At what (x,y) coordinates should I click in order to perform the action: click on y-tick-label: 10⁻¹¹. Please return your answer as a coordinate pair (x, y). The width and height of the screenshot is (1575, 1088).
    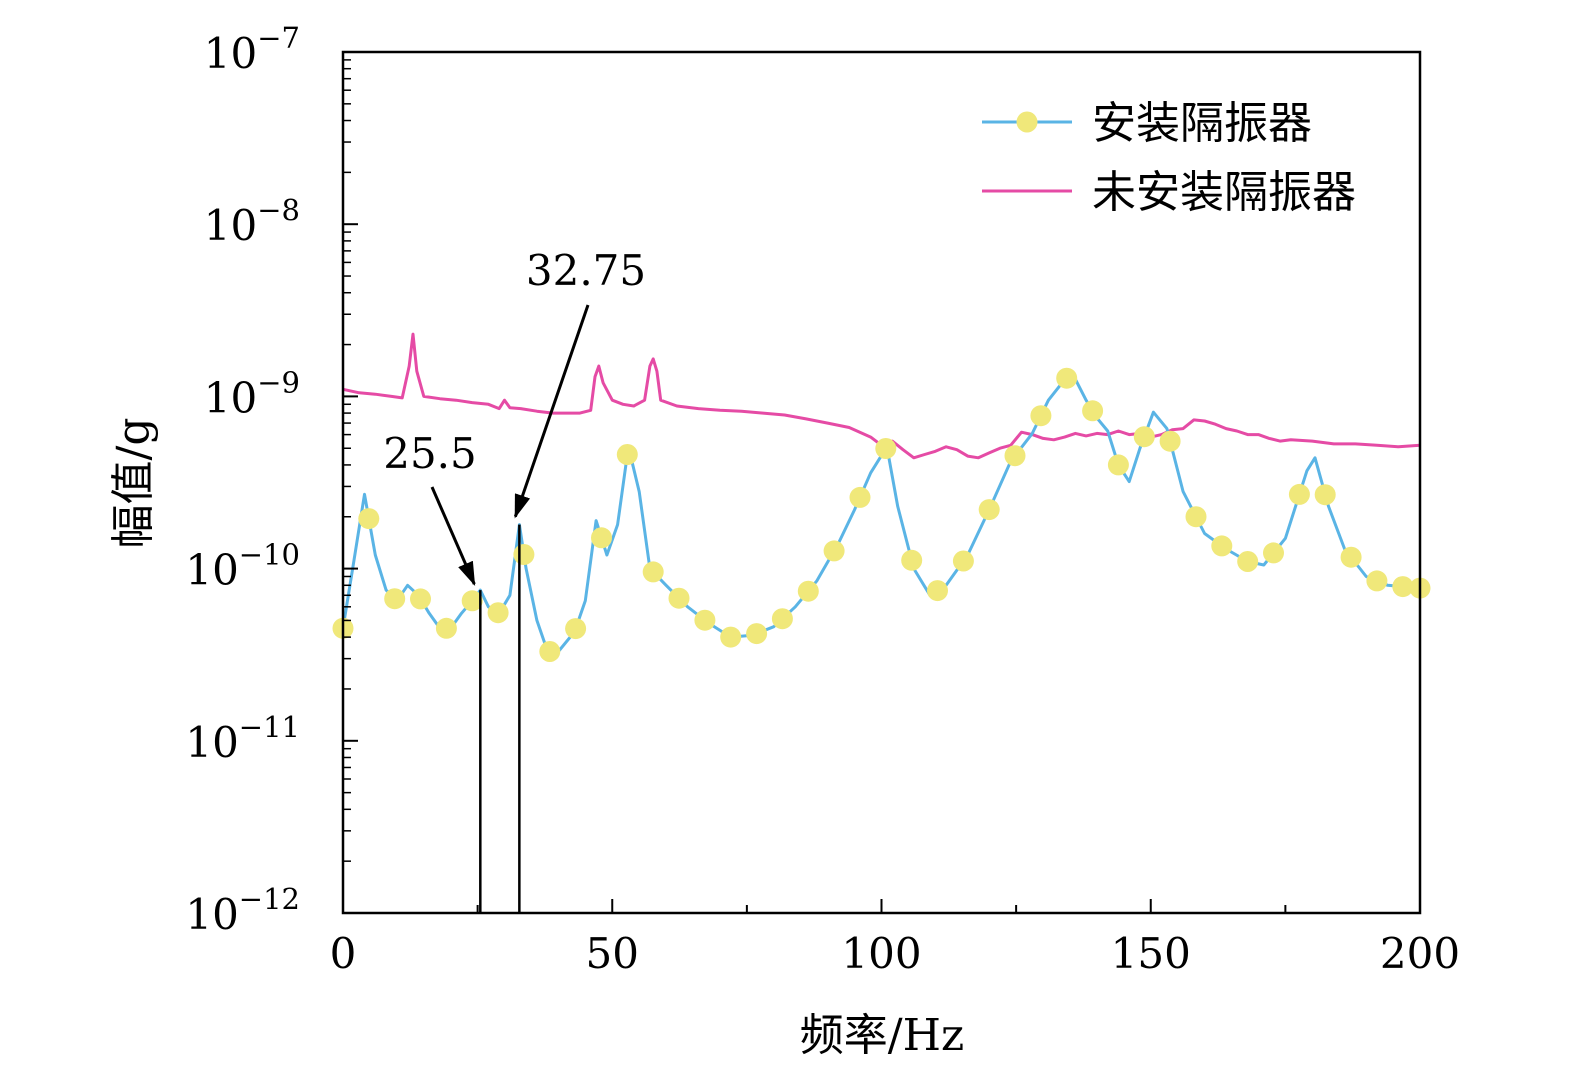
    Looking at the image, I should click on (242, 738).